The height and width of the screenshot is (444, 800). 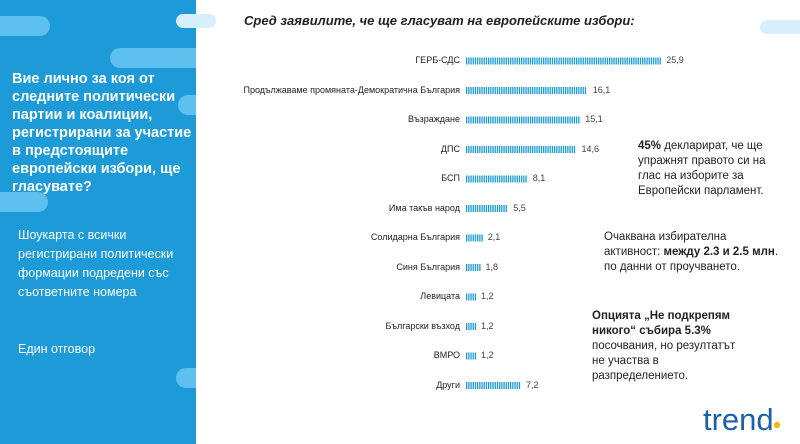 What do you see at coordinates (450, 178) in the screenshot?
I see `category-label: БСП` at bounding box center [450, 178].